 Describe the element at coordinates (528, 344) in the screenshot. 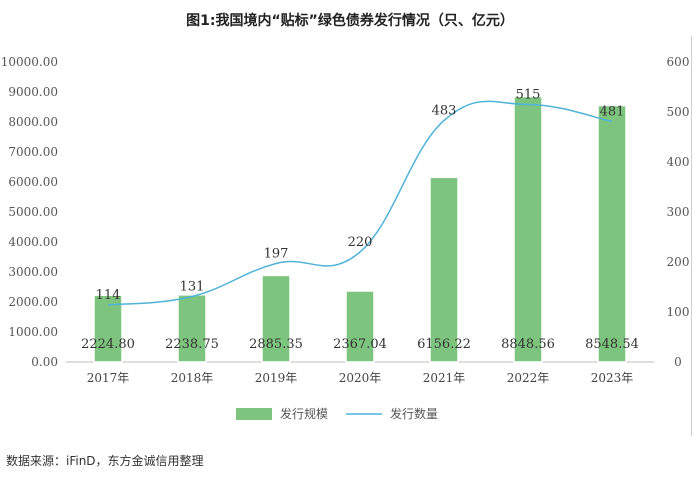

I see `bar-value-label: 8848.56` at that location.